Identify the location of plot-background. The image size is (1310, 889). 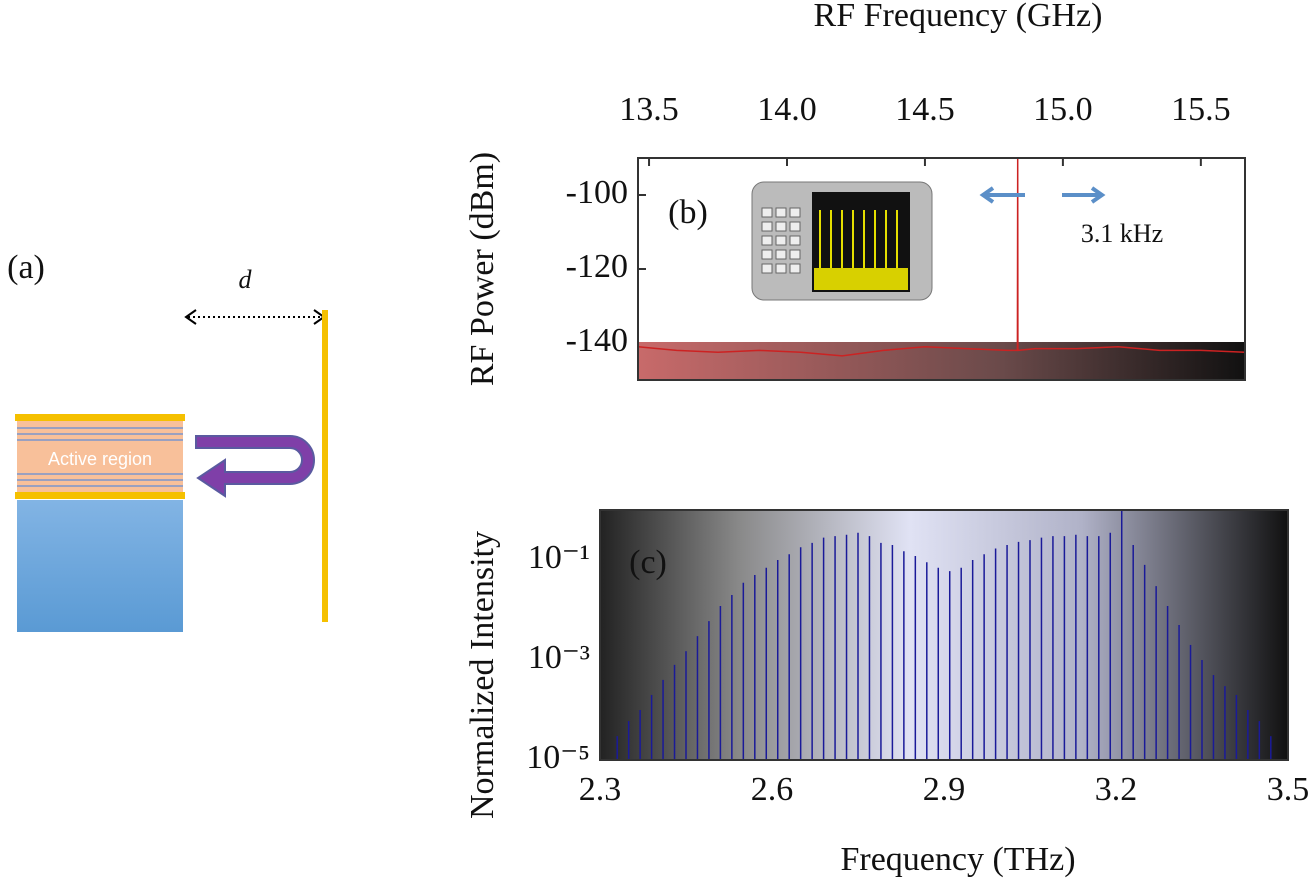
(944, 635).